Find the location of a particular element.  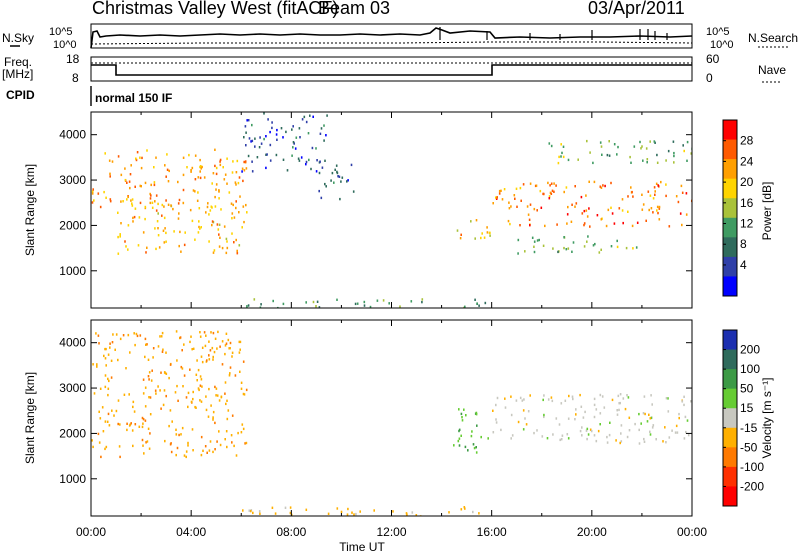

colorbar-tick-label: 200 is located at coordinates (750, 350).